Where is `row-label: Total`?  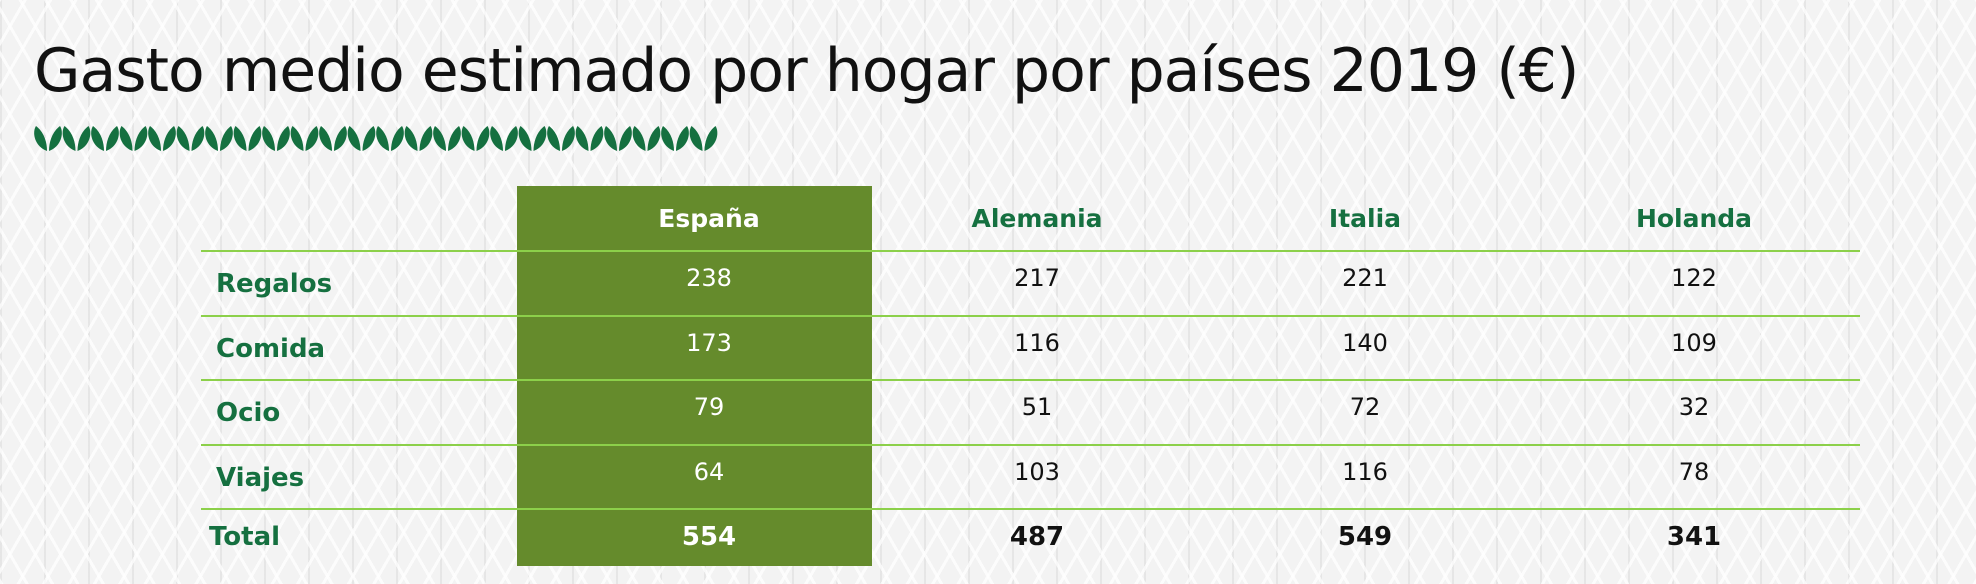 row-label: Total is located at coordinates (245, 537).